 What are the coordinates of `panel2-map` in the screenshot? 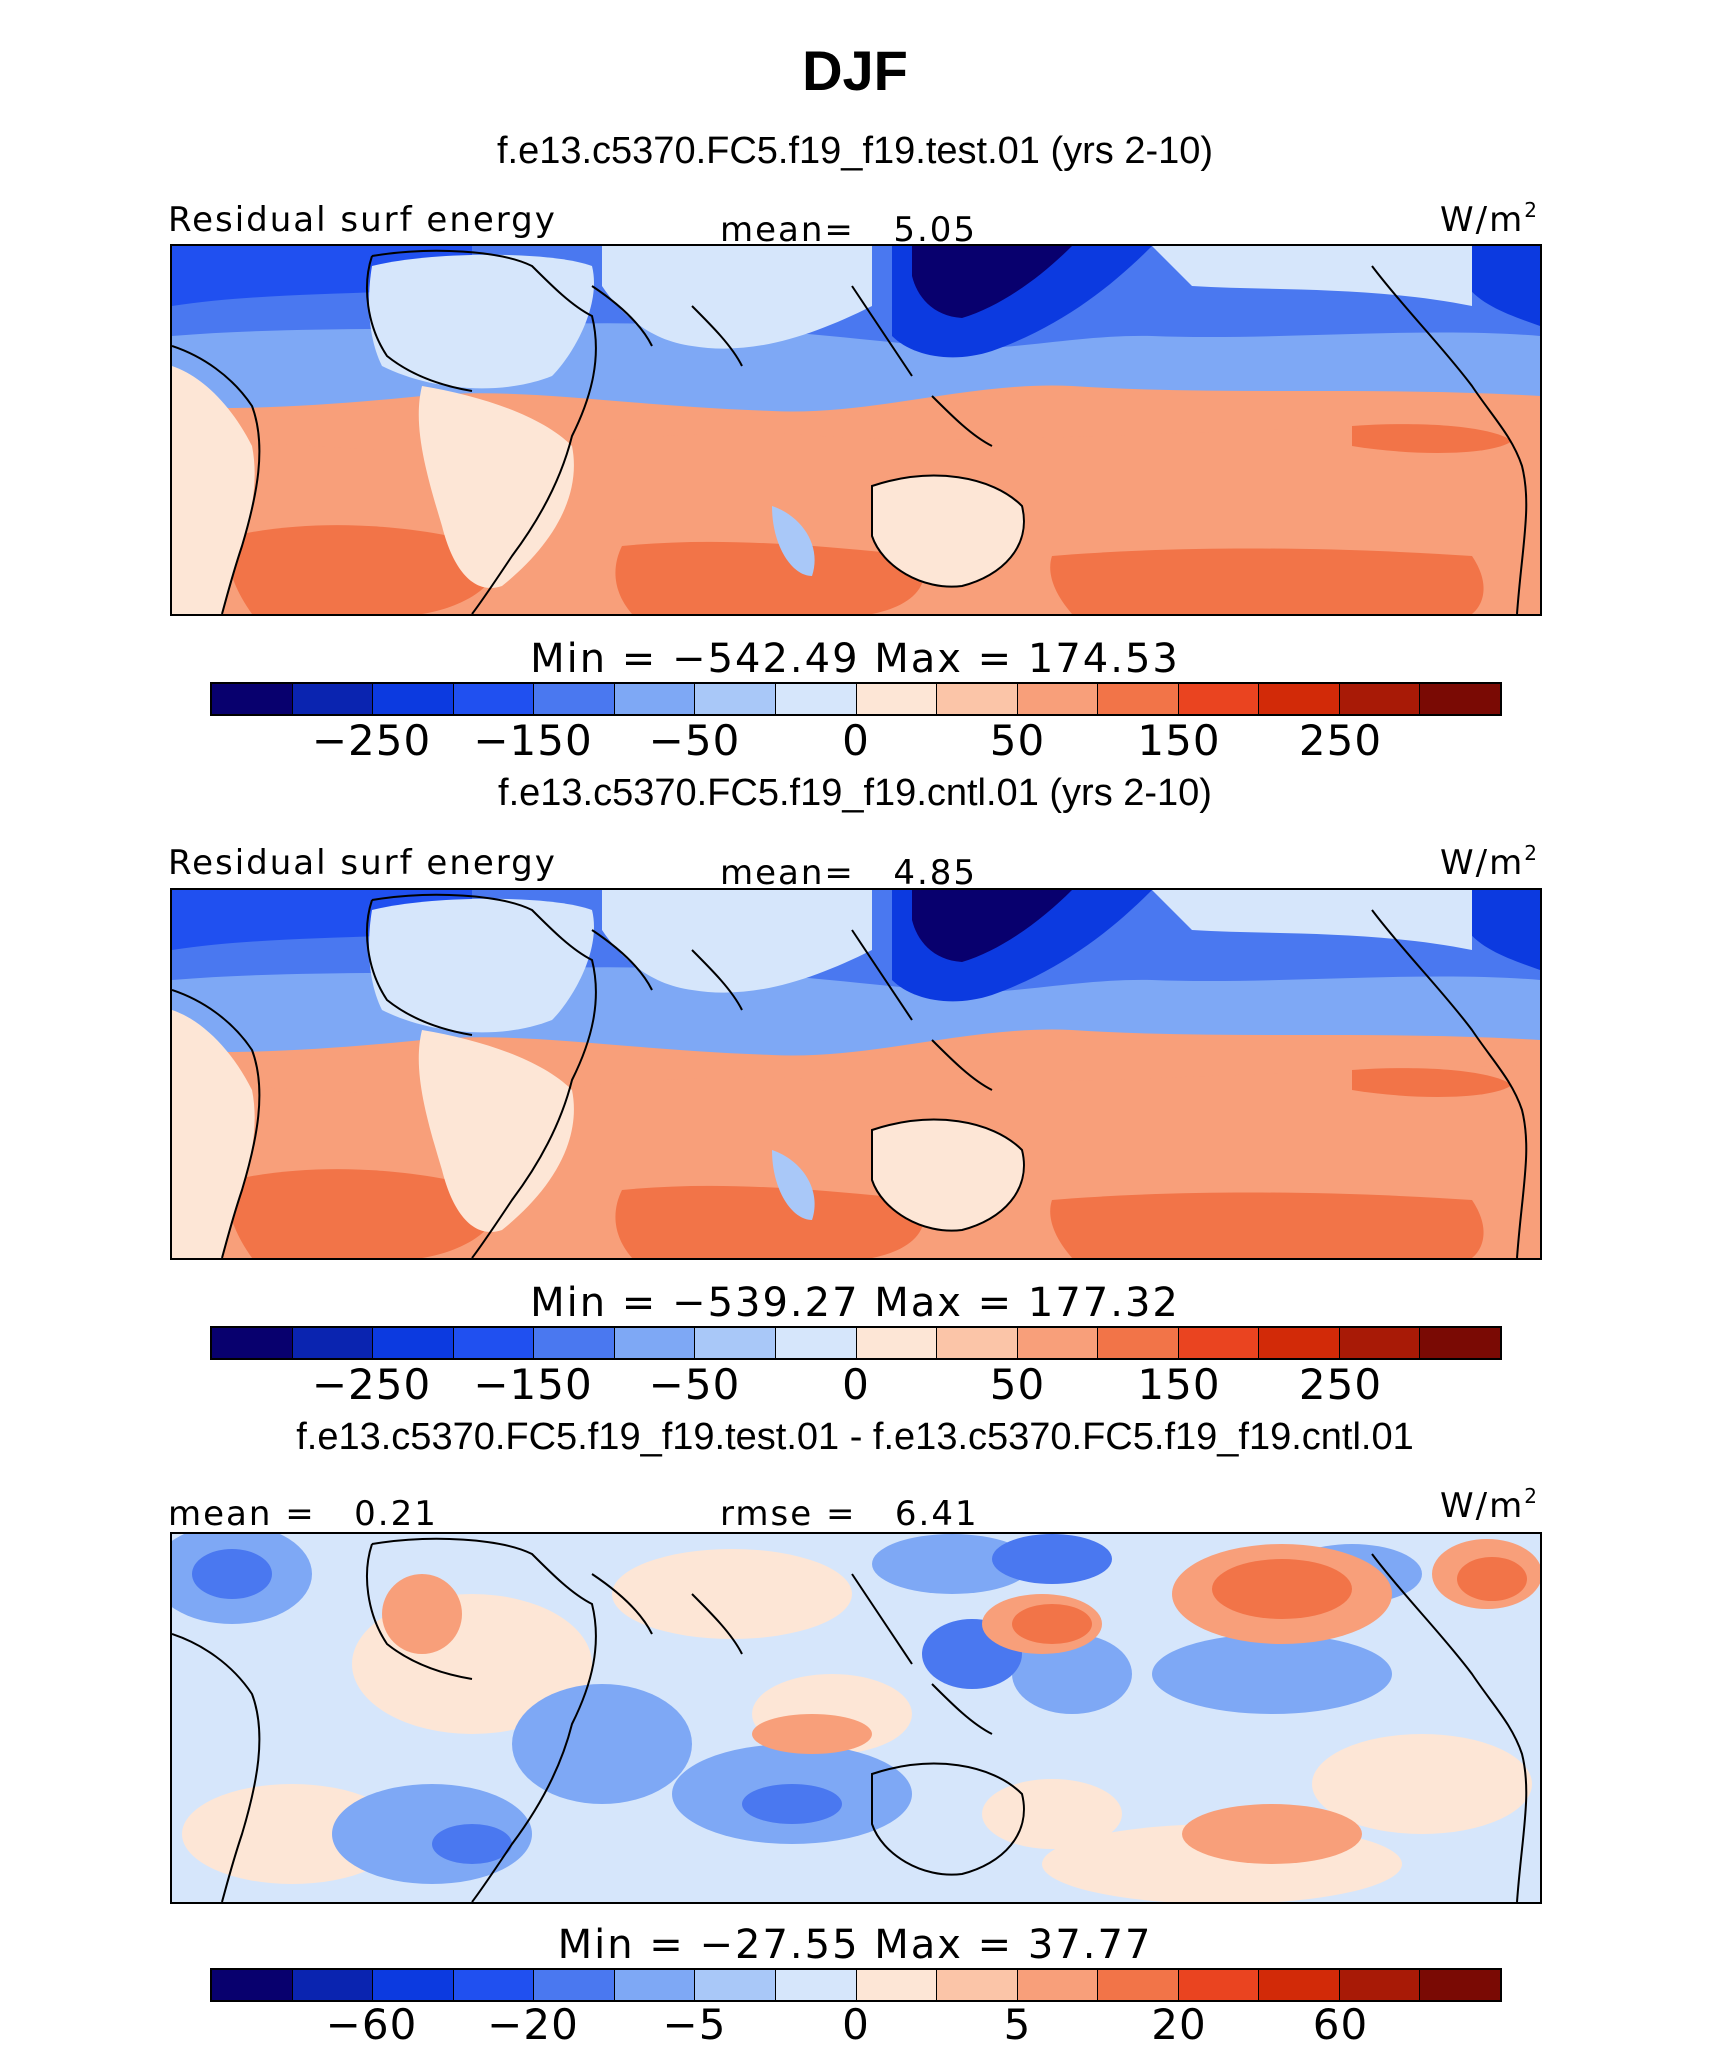 It's located at (856, 1074).